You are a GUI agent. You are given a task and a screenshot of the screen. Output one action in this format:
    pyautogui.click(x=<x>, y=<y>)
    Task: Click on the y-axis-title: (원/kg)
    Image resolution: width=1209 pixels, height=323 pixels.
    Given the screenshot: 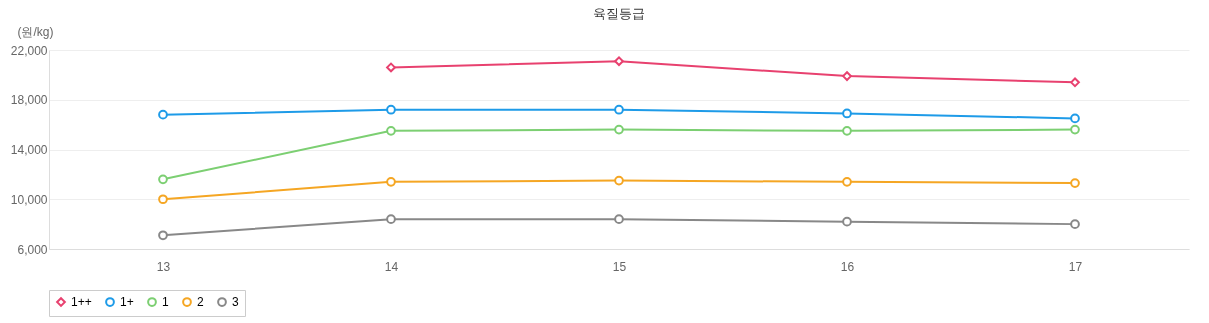 What is the action you would take?
    pyautogui.click(x=35, y=31)
    